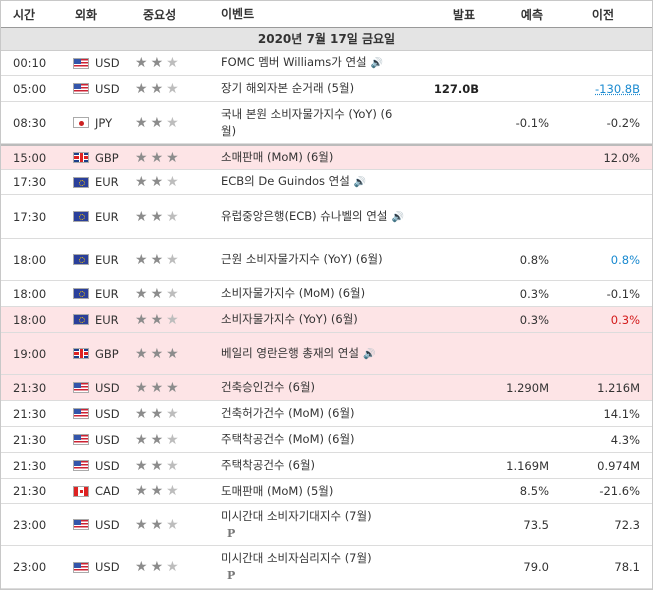 This screenshot has height=597, width=655. Describe the element at coordinates (107, 491) in the screenshot. I see `currency-code: CAD` at that location.